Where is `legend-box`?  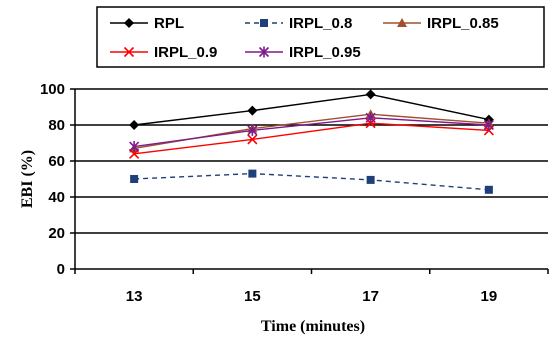
legend-box is located at coordinates (320, 37).